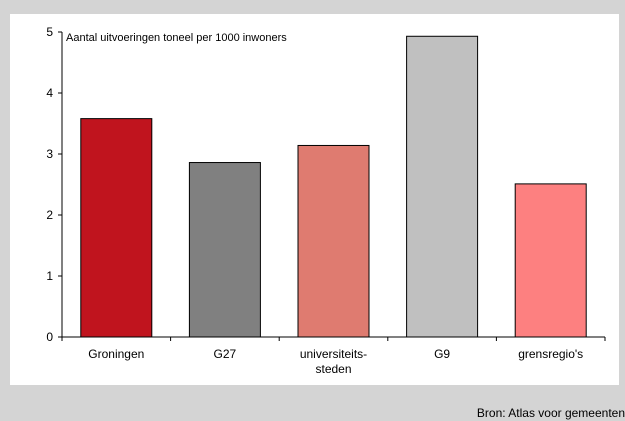 This screenshot has width=625, height=421. Describe the element at coordinates (49, 32) in the screenshot. I see `y-tick-label: 5` at that location.